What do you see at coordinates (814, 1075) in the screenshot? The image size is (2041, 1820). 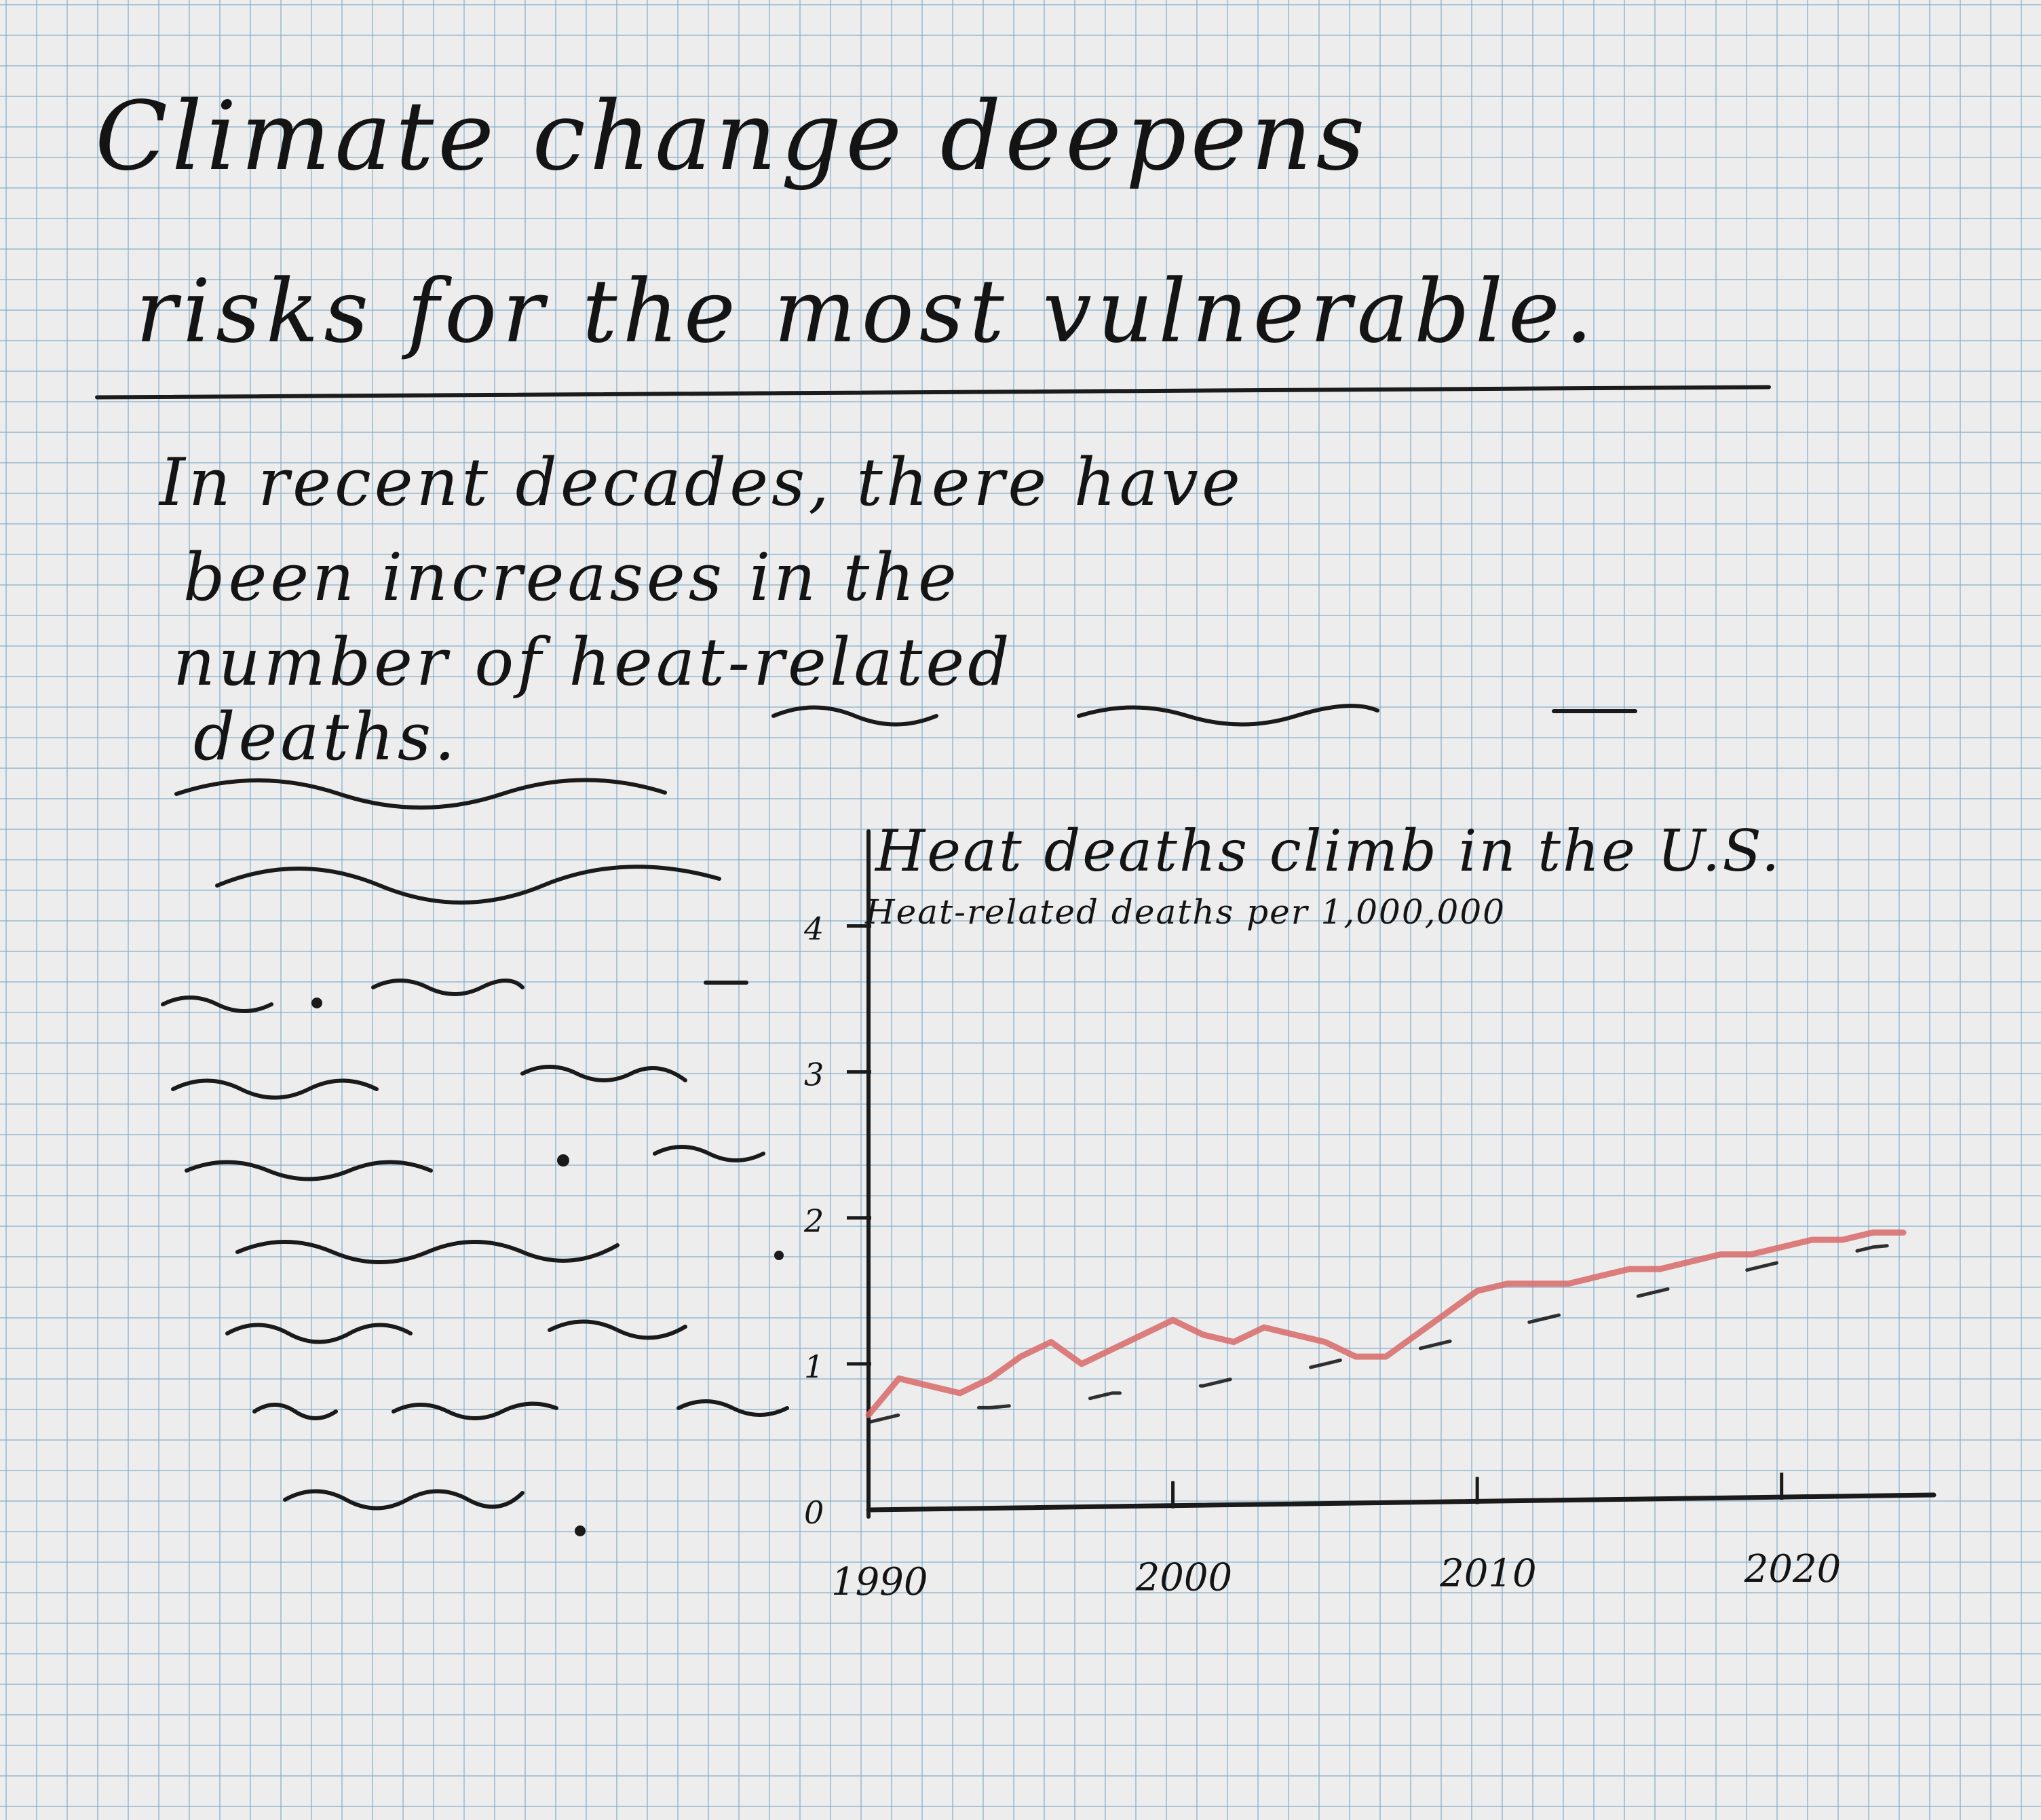 I see `y-tick-label: 3` at bounding box center [814, 1075].